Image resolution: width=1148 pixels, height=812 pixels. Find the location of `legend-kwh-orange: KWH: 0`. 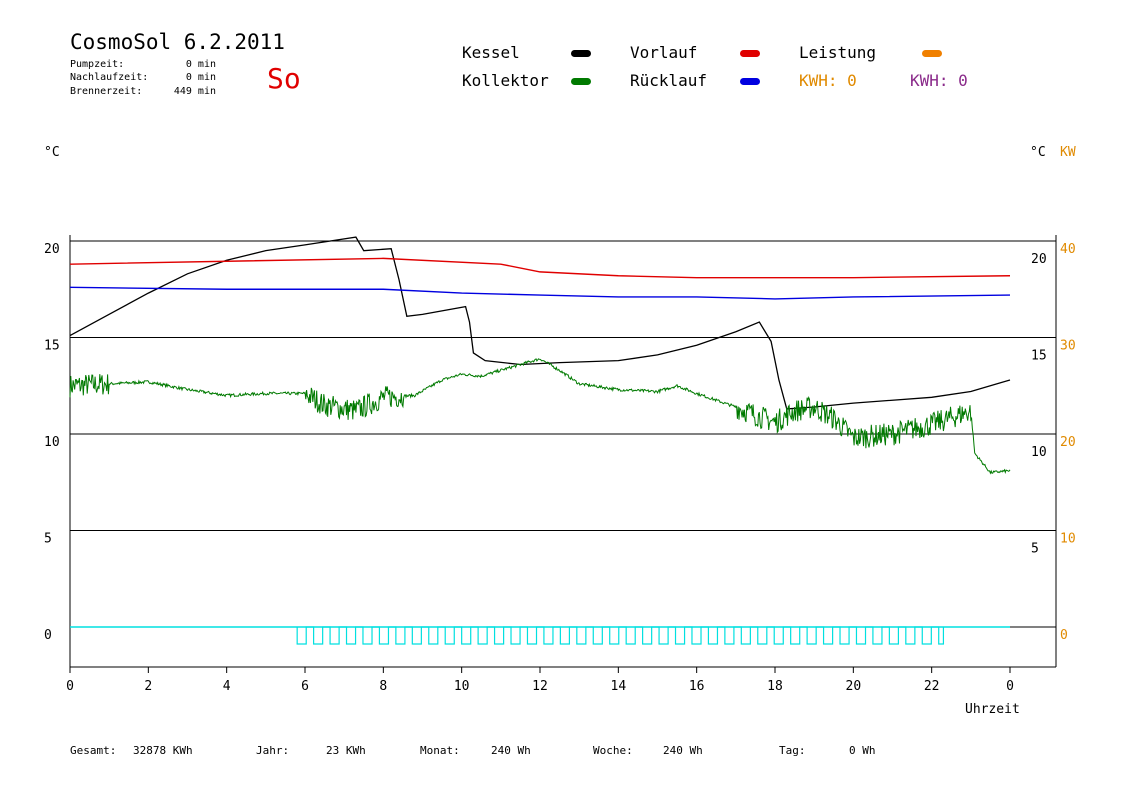

legend-kwh-orange: KWH: 0 is located at coordinates (828, 80).